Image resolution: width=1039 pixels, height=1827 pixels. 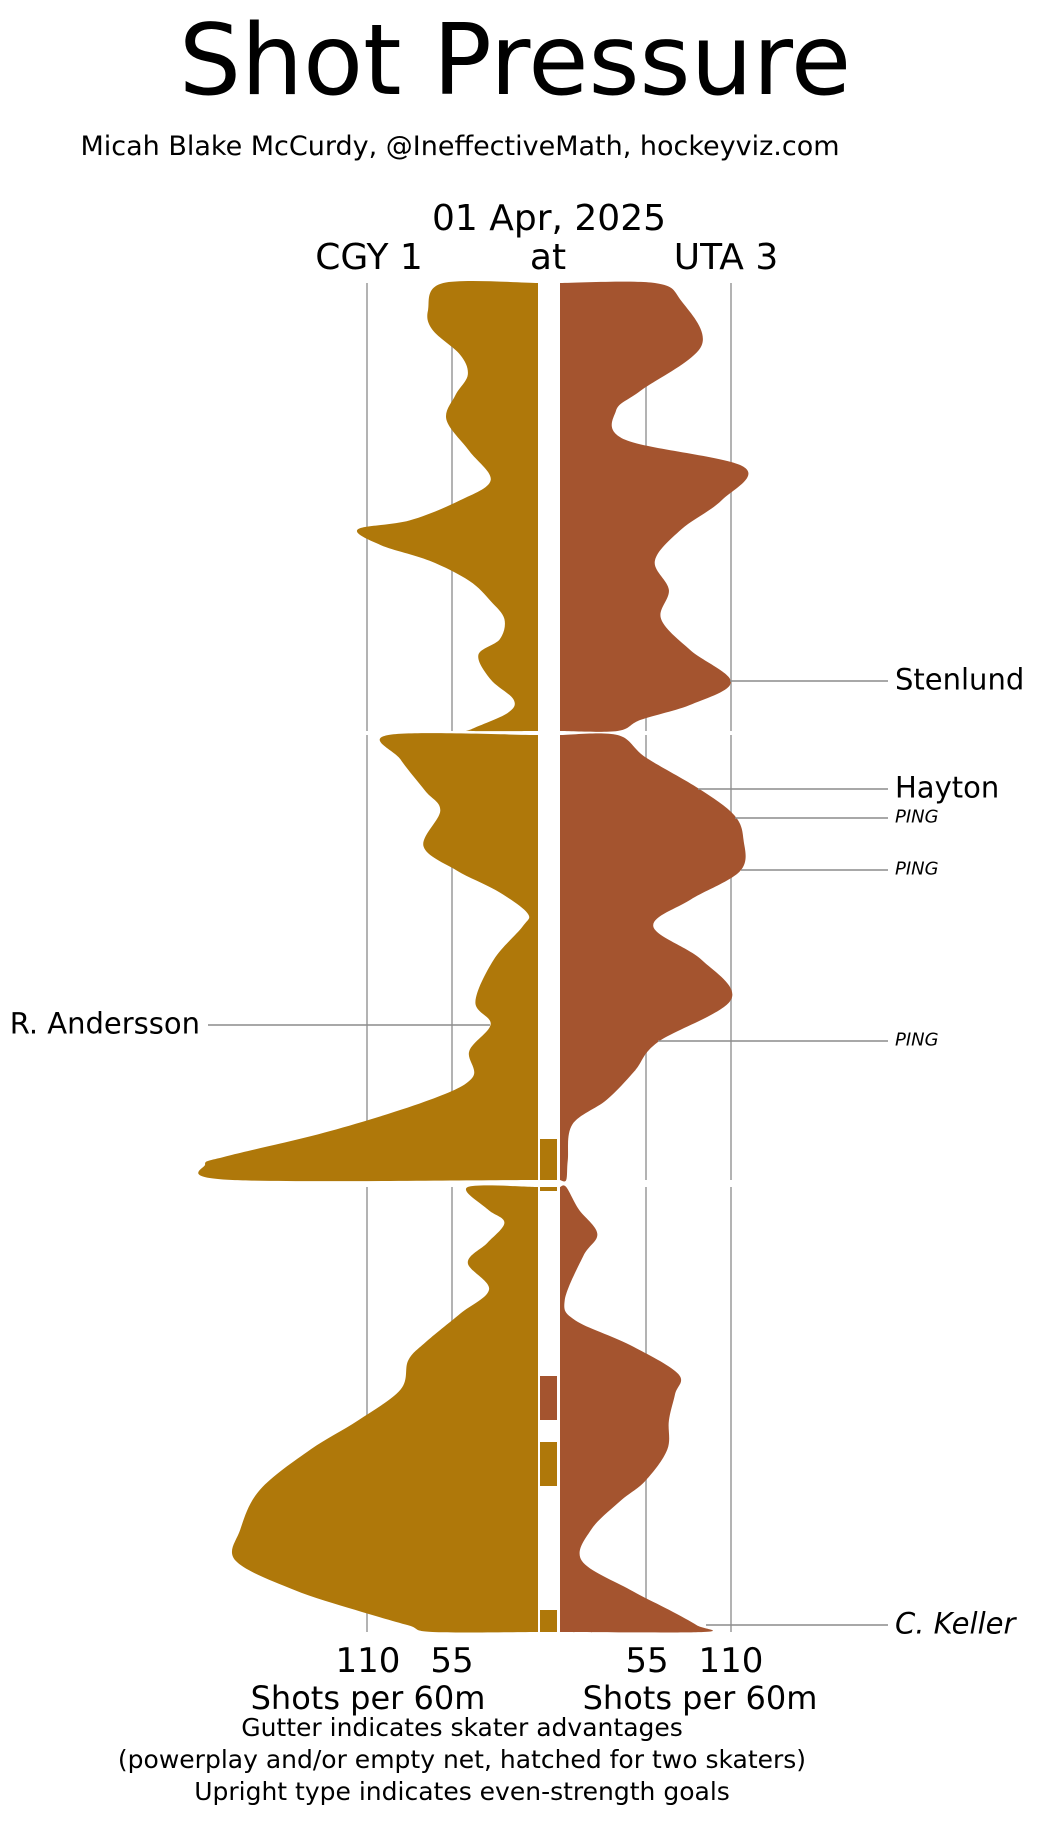 I want to click on tick-label-right-55: 55, so click(x=647, y=1661).